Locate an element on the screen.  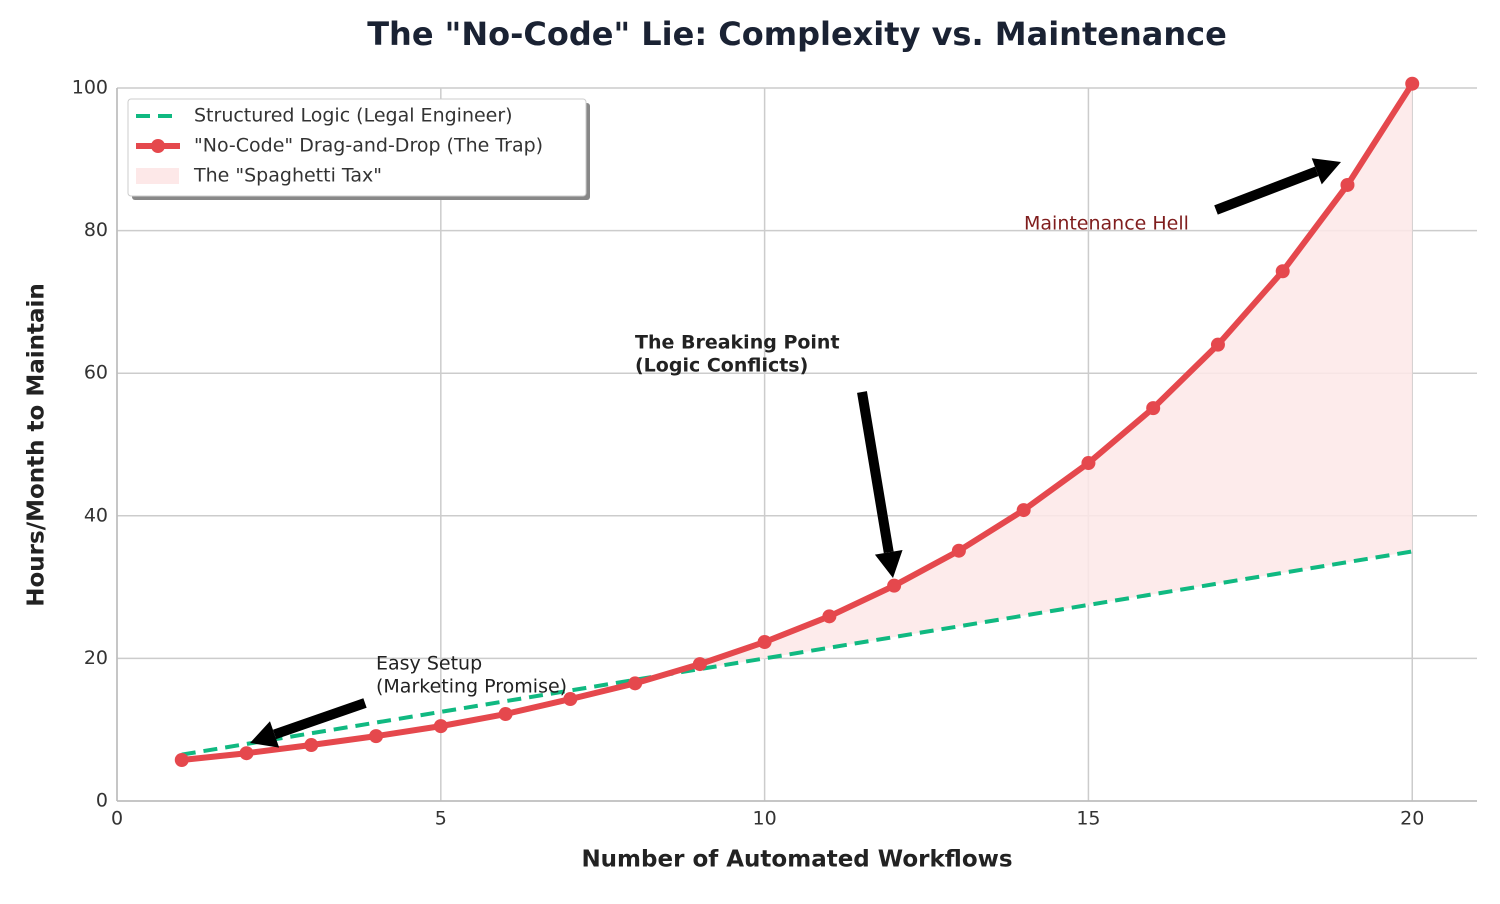
y-tick-label: 60 is located at coordinates (96, 373).